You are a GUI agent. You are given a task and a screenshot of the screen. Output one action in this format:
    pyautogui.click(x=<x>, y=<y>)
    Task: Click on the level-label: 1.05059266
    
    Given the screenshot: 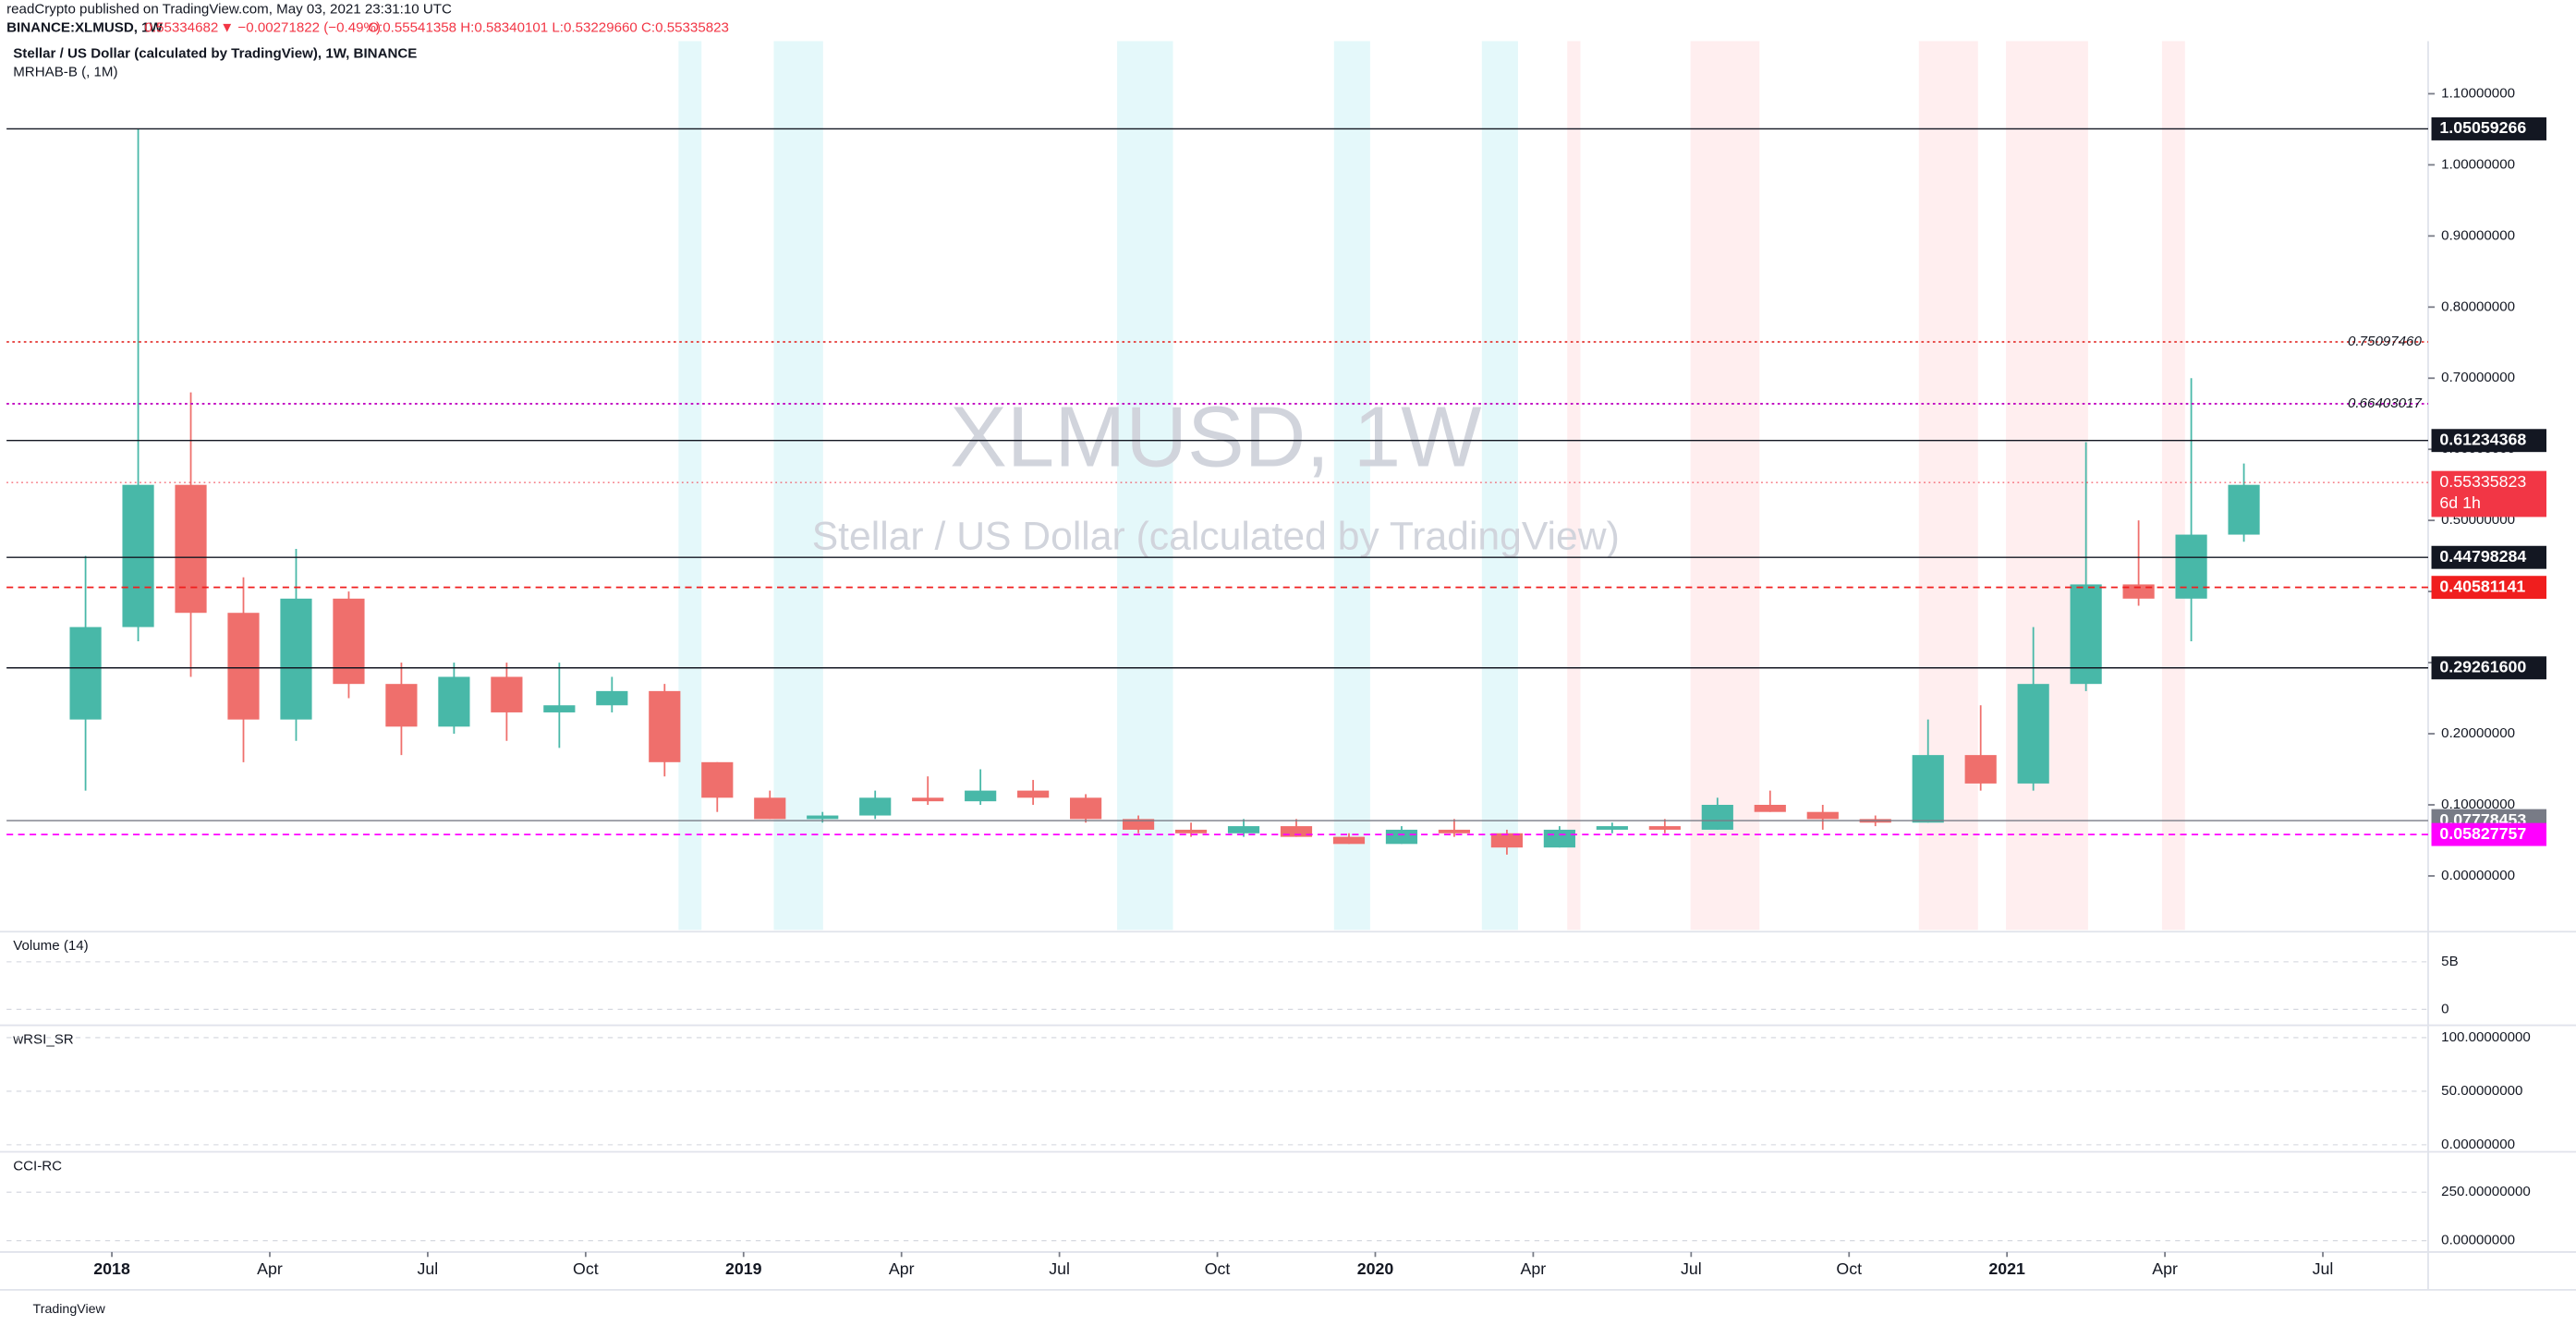 What is the action you would take?
    pyautogui.click(x=2482, y=127)
    